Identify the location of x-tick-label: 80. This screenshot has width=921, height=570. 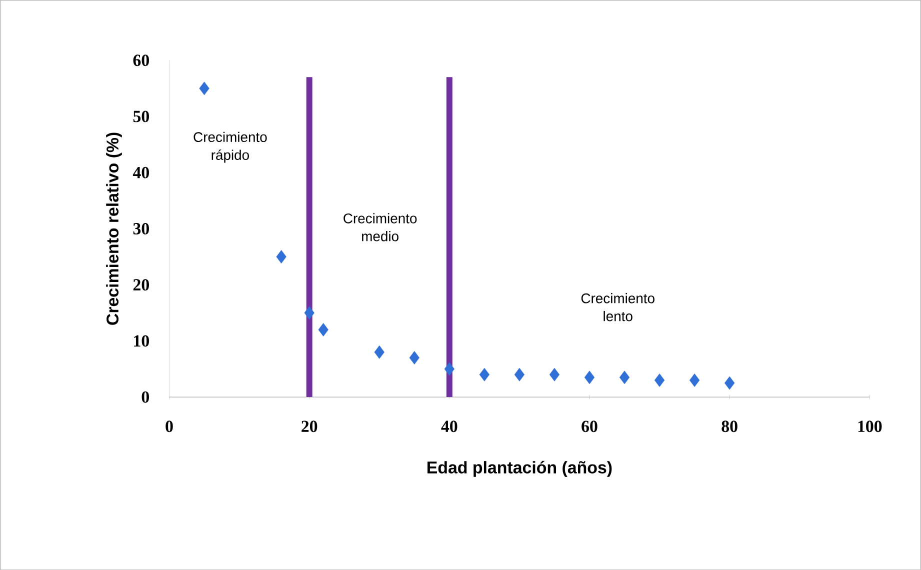
(730, 426).